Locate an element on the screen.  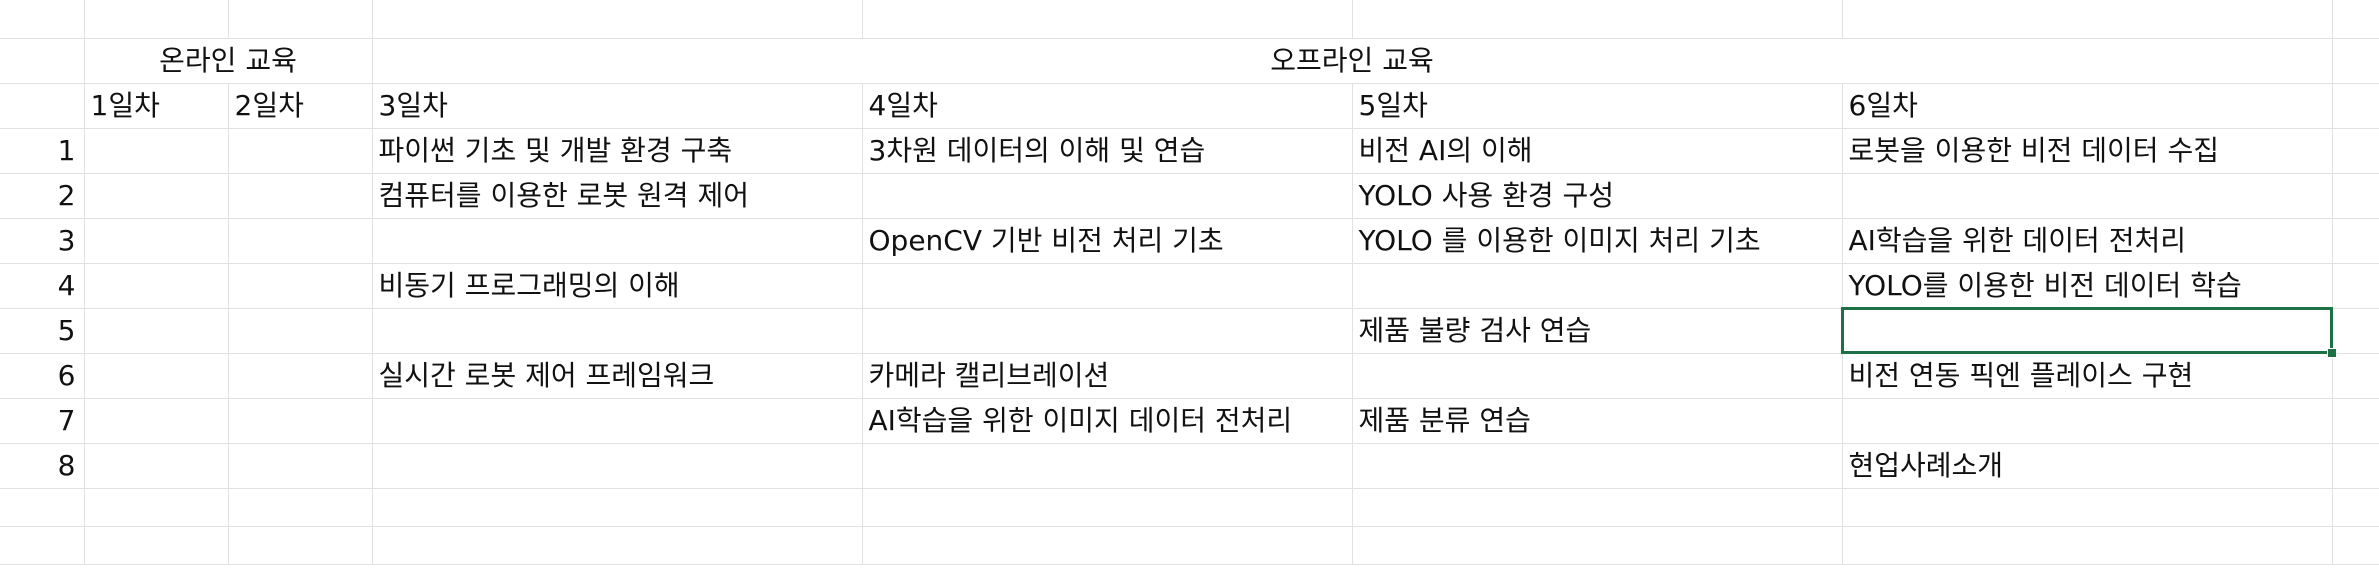
schedule-cell-d6: 로봇을 이용한 비전 데이터 수집 is located at coordinates (2087, 151).